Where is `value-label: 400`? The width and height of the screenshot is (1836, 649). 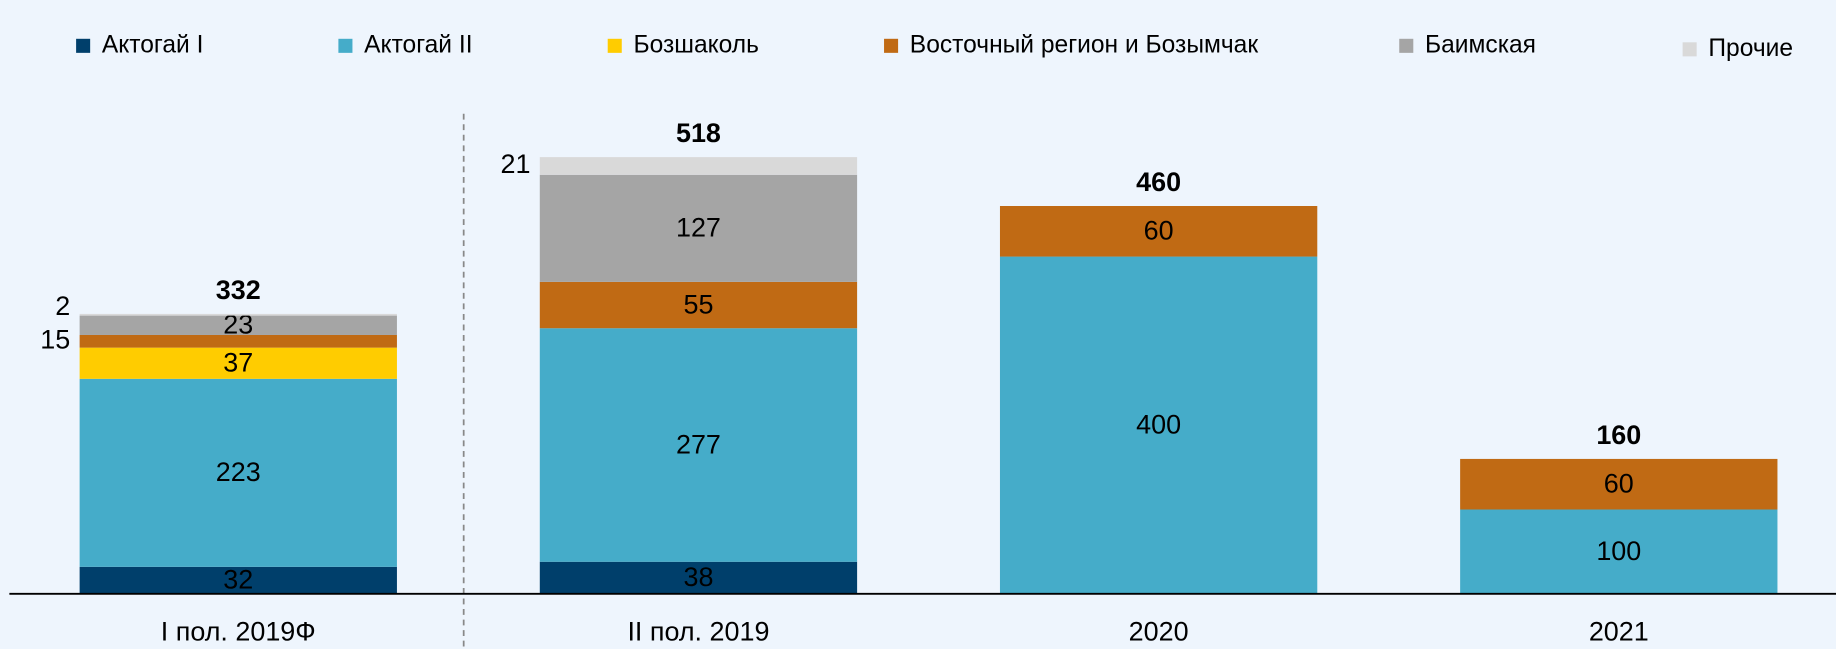
value-label: 400 is located at coordinates (1158, 424).